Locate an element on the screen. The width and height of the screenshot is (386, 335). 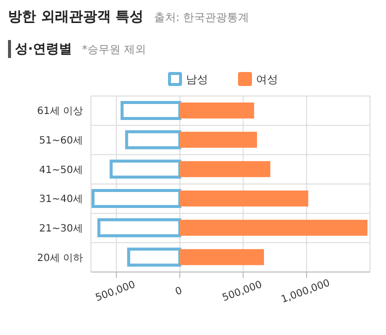
legend-label: 남성 is located at coordinates (196, 79).